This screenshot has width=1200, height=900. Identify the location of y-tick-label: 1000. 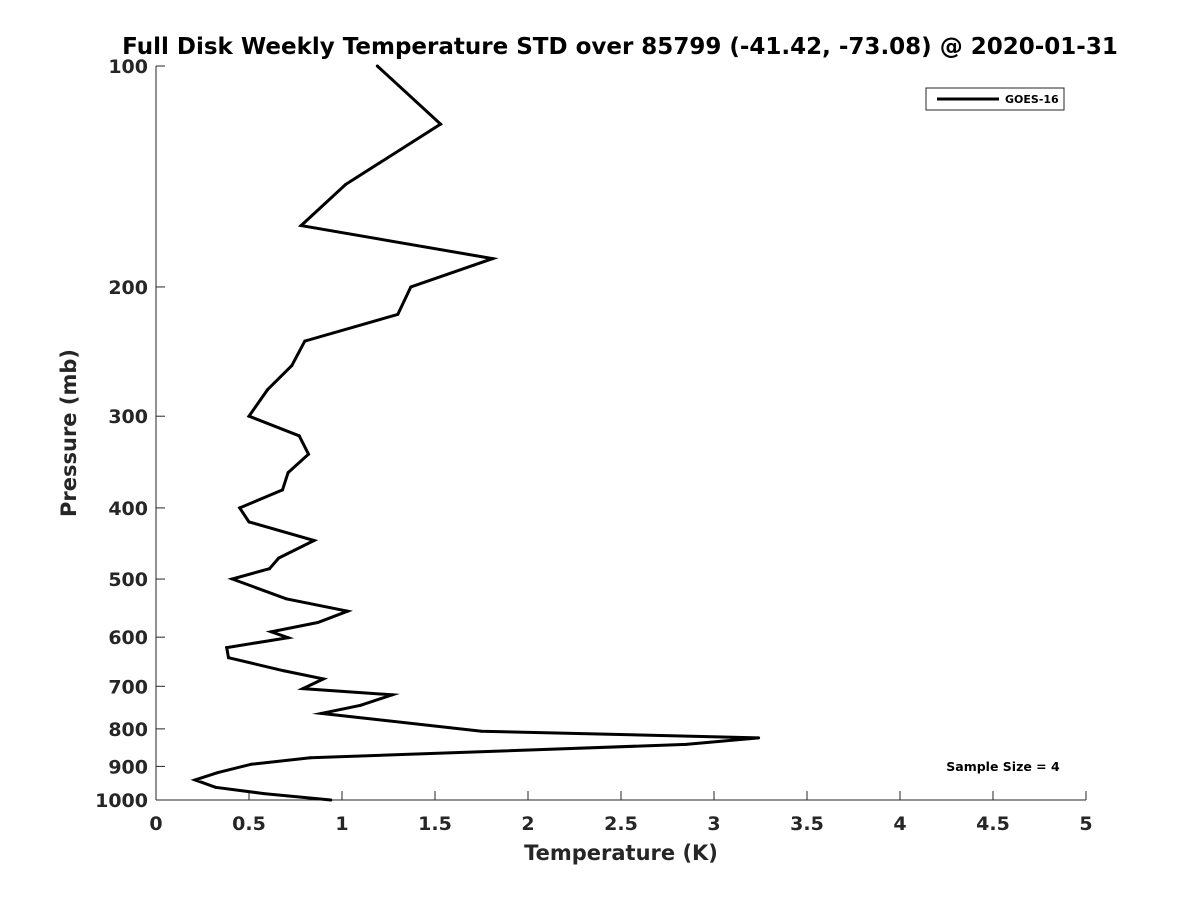
(121, 801).